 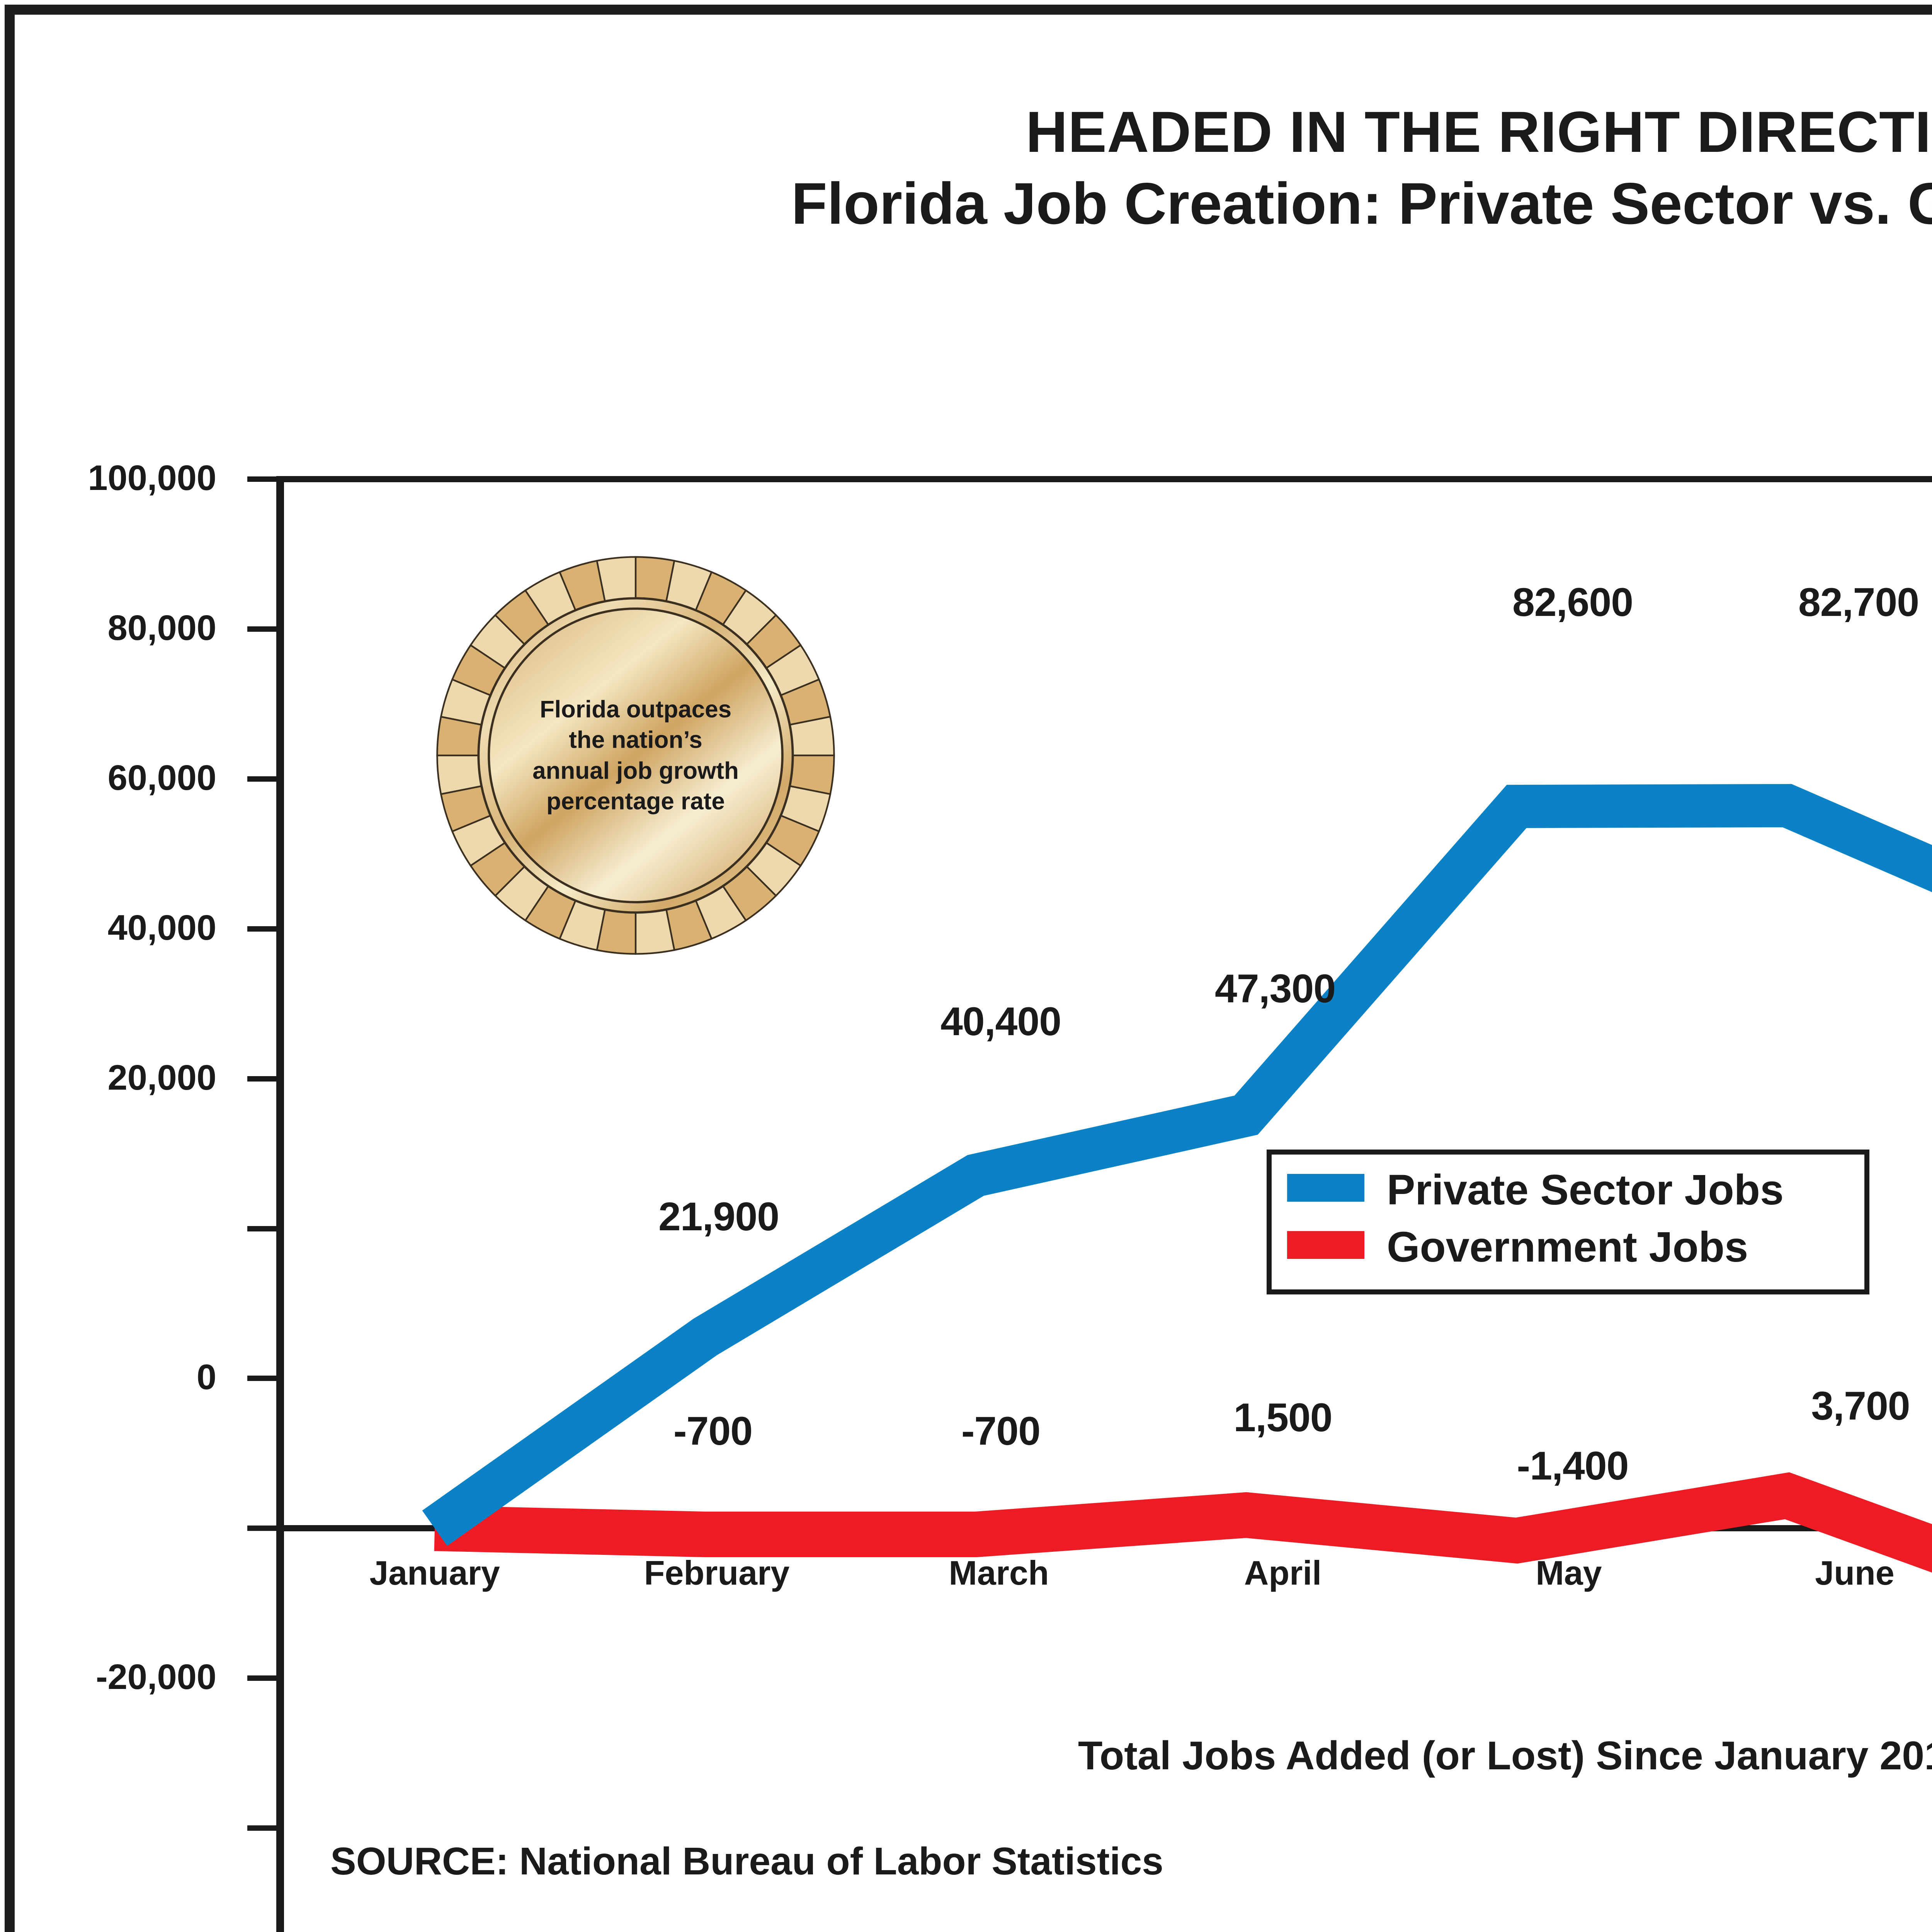 I want to click on y-tick-label: -20,000, so click(x=155, y=1677).